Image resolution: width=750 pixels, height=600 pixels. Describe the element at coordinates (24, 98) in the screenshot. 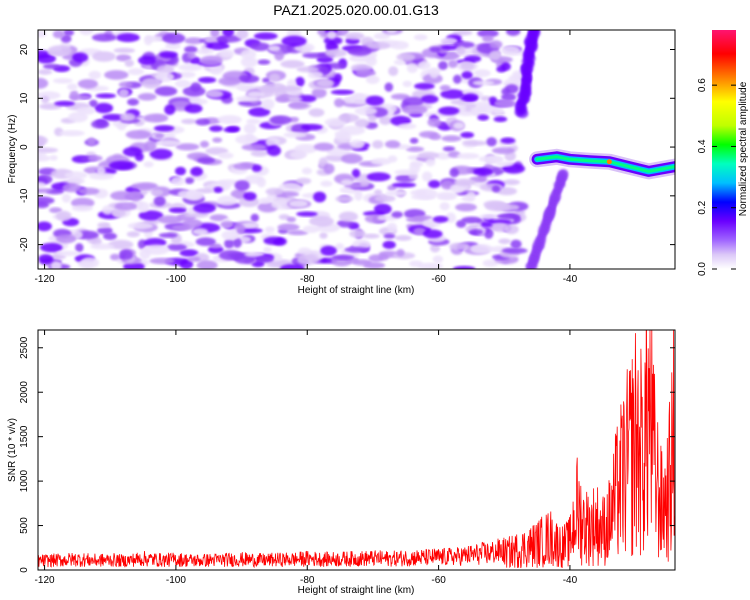

I see `y-tick-label: 10` at that location.